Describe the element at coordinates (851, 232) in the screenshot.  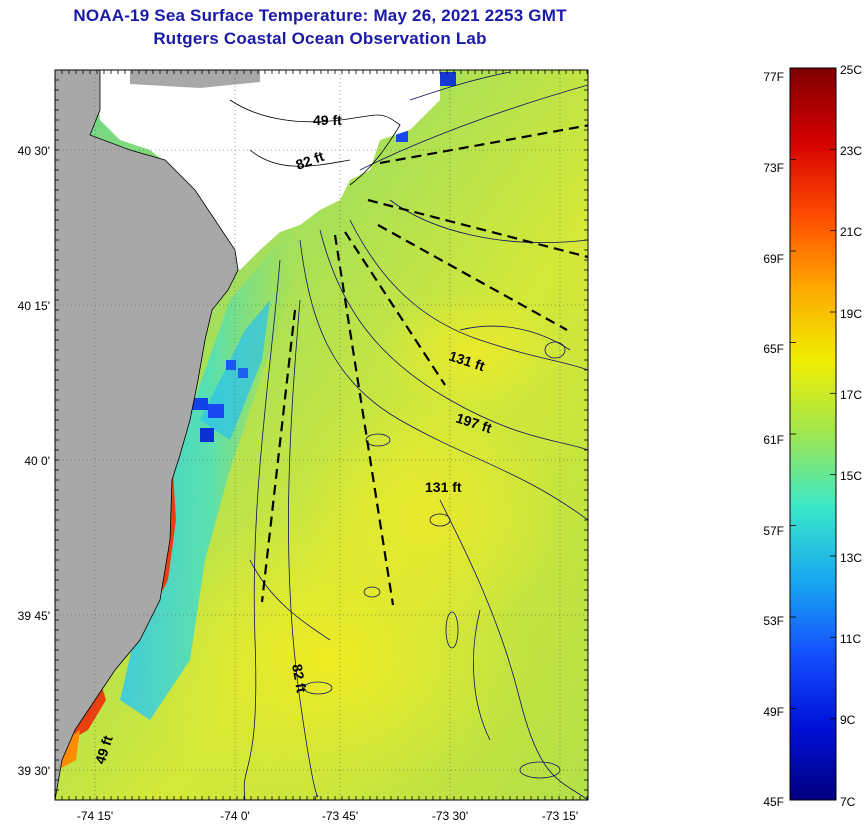
I see `colorbar-label-c: 21C` at that location.